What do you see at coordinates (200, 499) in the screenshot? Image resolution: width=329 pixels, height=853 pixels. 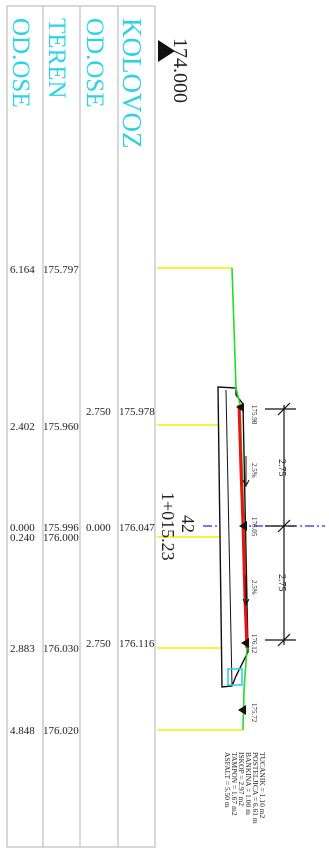 I see `leader-lines` at bounding box center [200, 499].